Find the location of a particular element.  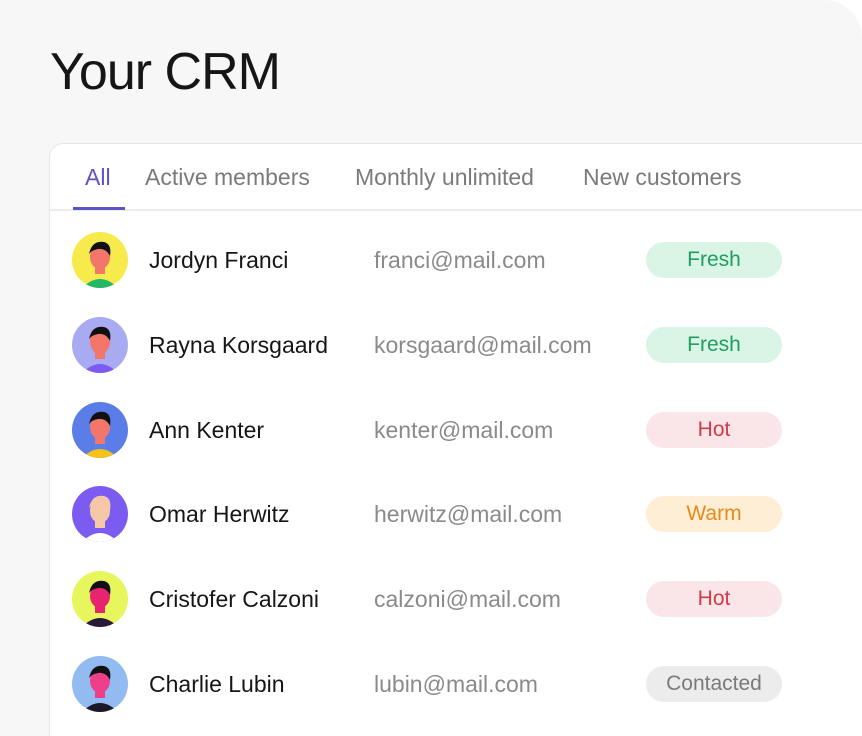

contact-row: Charlie Lubin lubin@mail.com Contacted is located at coordinates (430, 684).